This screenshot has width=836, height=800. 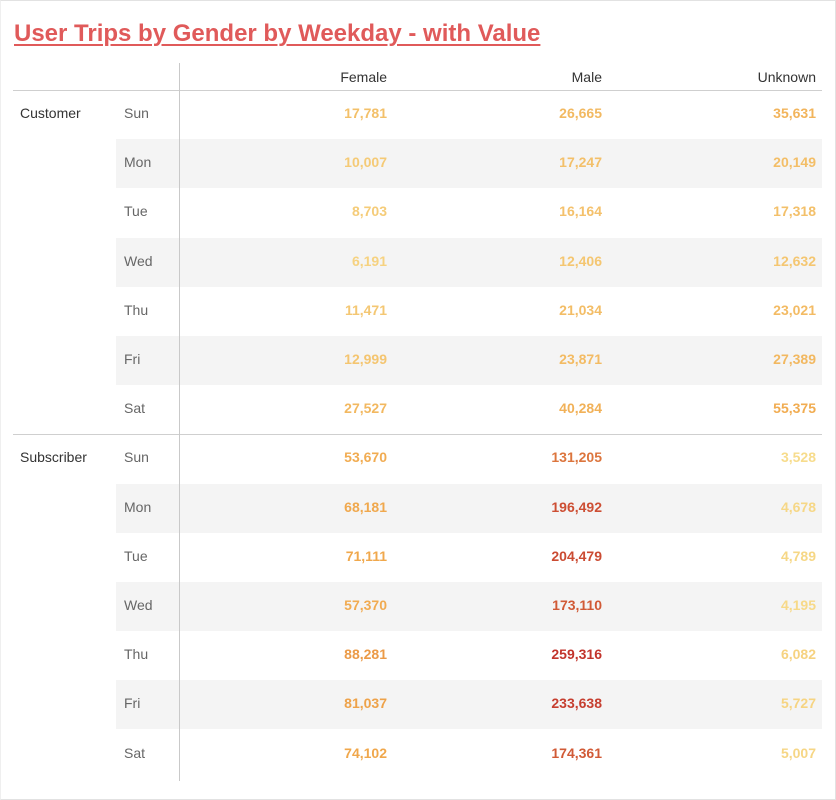 What do you see at coordinates (365, 654) in the screenshot?
I see `value-cell-female: 88,281` at bounding box center [365, 654].